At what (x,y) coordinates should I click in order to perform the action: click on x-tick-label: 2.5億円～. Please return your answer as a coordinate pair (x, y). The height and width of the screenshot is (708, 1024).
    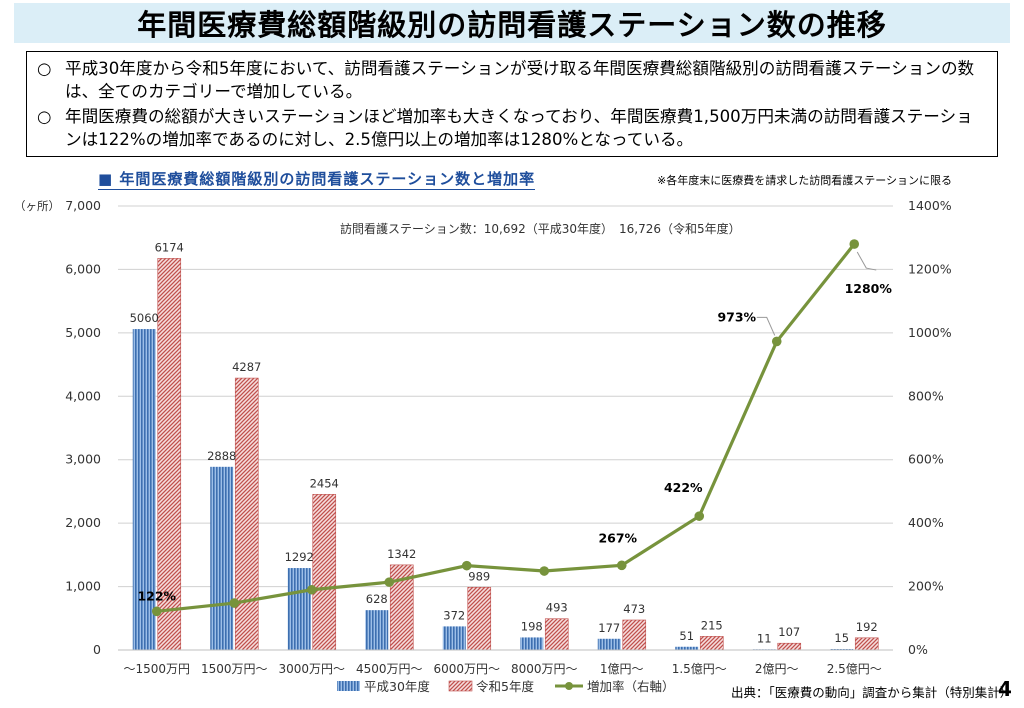
    Looking at the image, I should click on (854, 669).